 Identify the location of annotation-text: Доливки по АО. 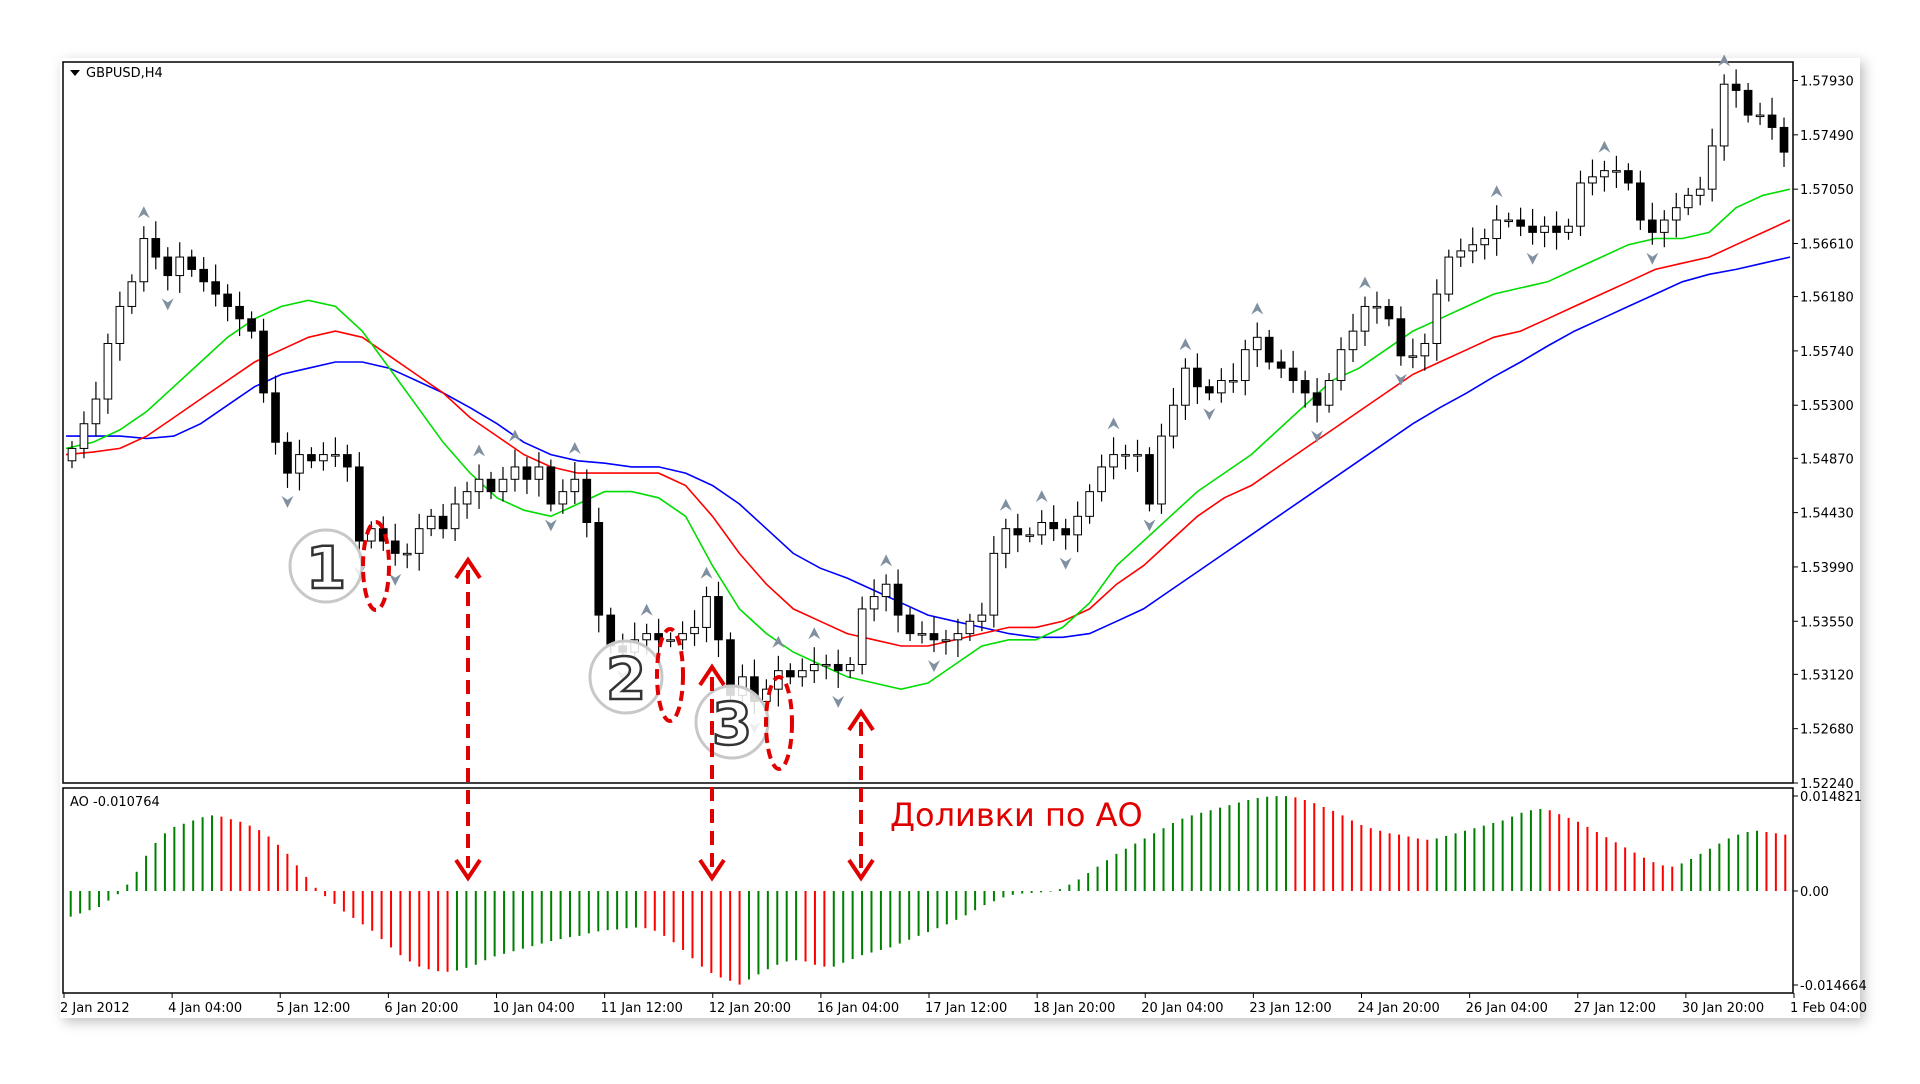
(1016, 815).